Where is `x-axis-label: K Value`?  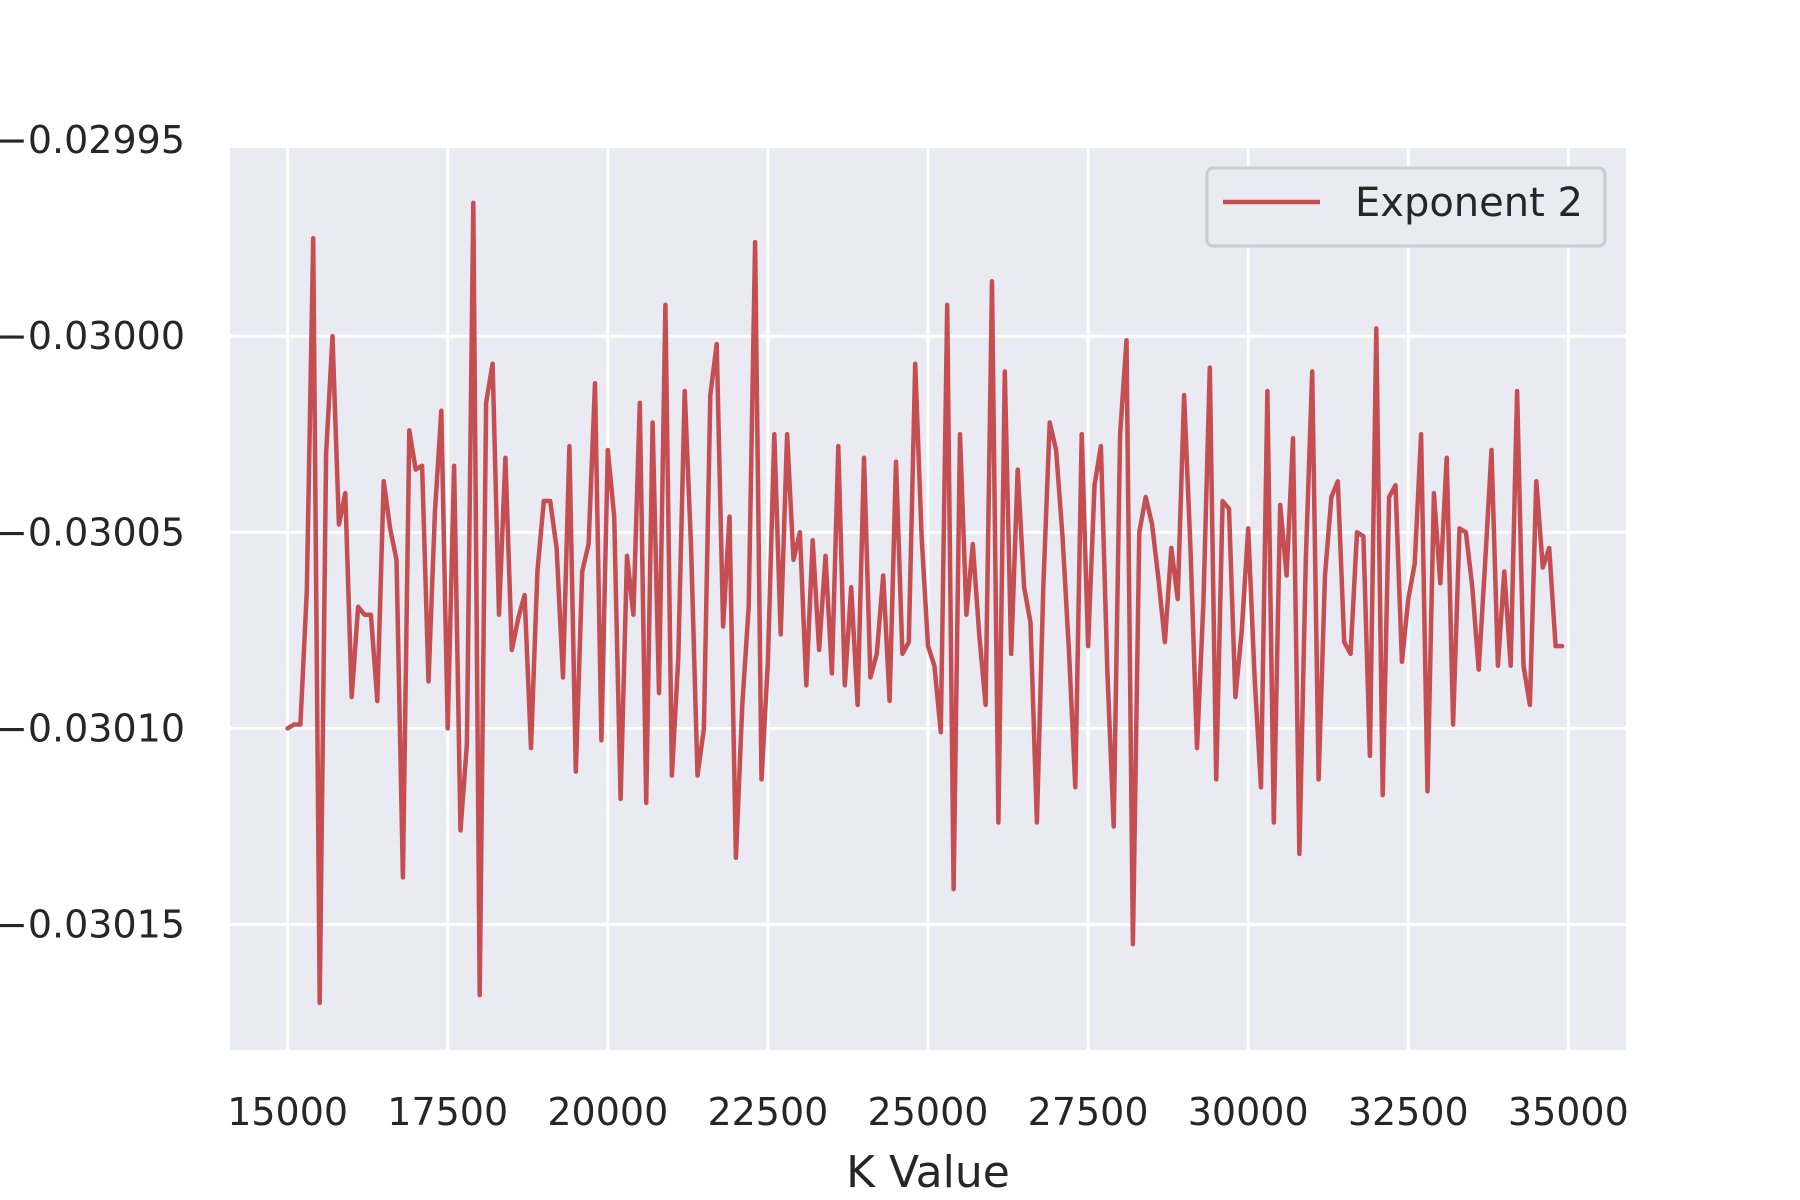
x-axis-label: K Value is located at coordinates (928, 1172).